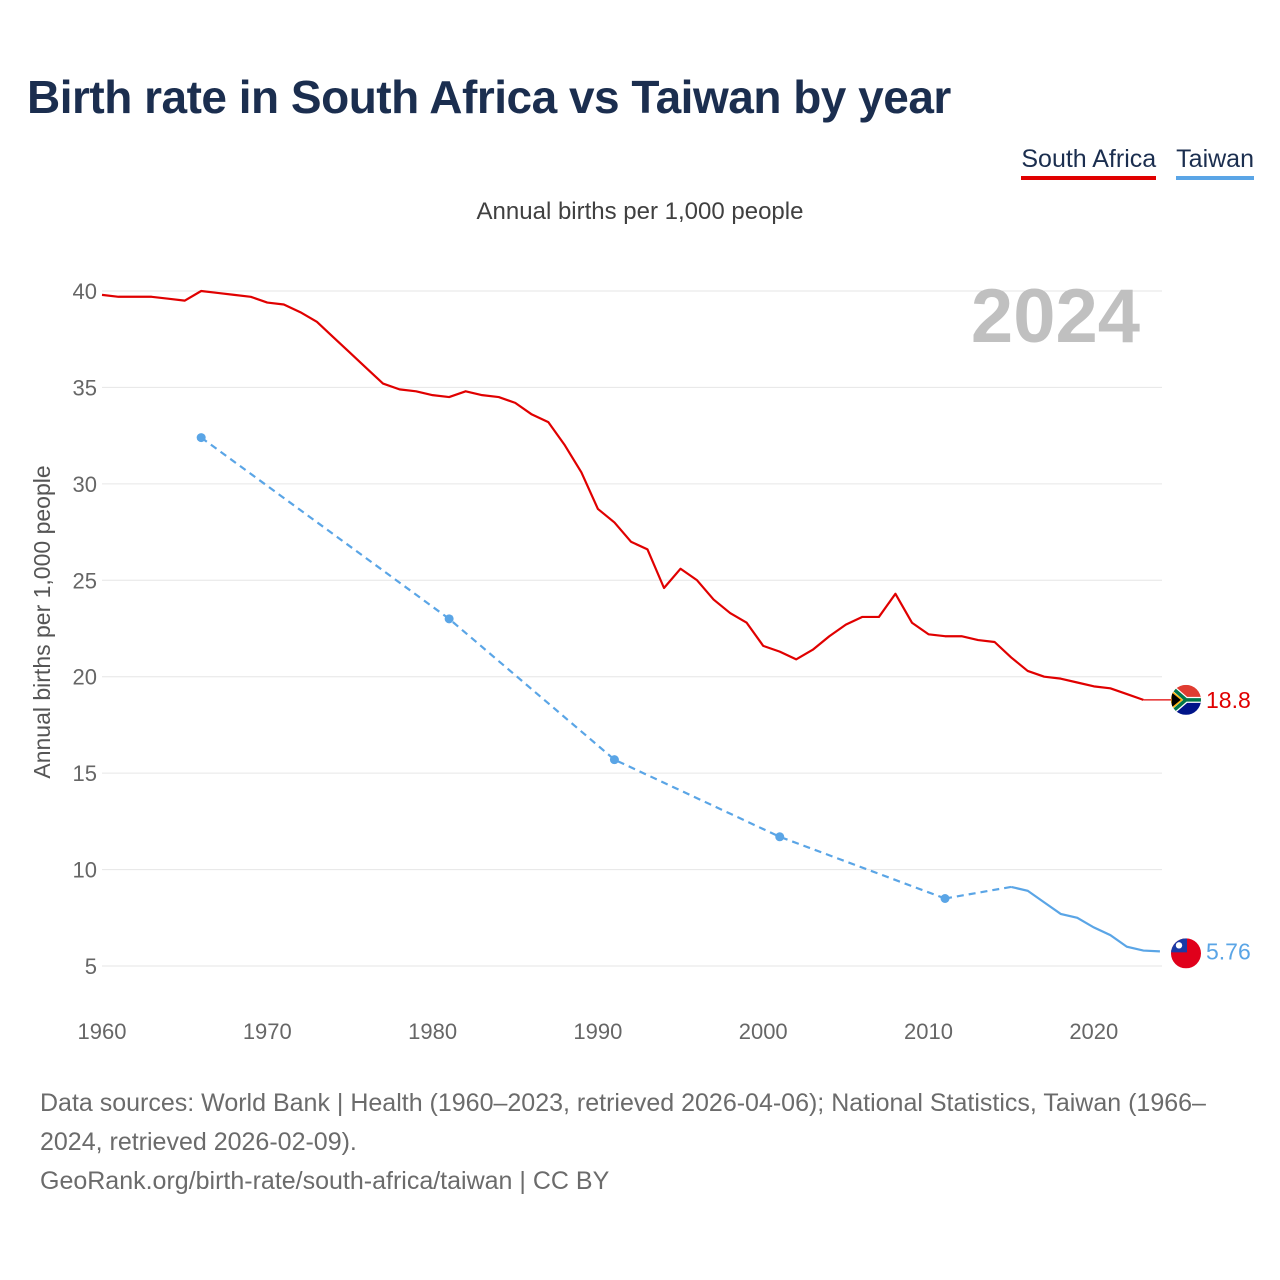 The width and height of the screenshot is (1280, 1280). Describe the element at coordinates (1085, 919) in the screenshot. I see `series-line-taiwan-solid` at that location.